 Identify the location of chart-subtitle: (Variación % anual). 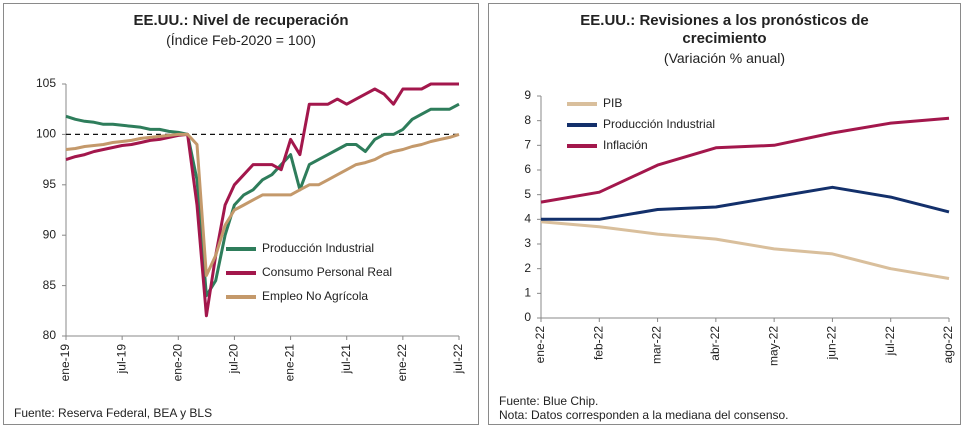
(724, 58).